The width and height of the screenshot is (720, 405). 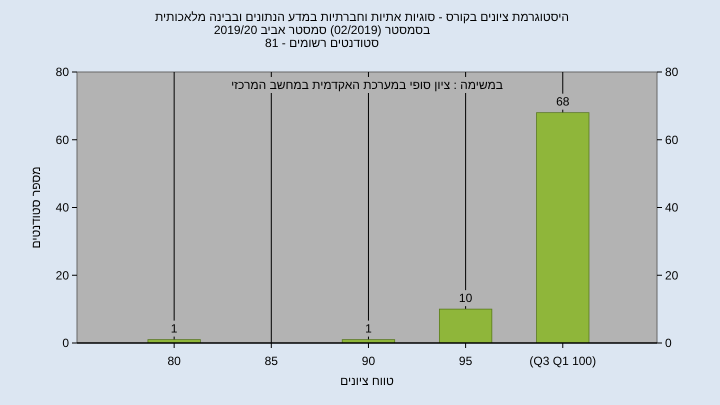 I want to click on annotation: במשימה : ציון סופי במערכת האקדמית במחשב המרכזי, so click(x=367, y=85).